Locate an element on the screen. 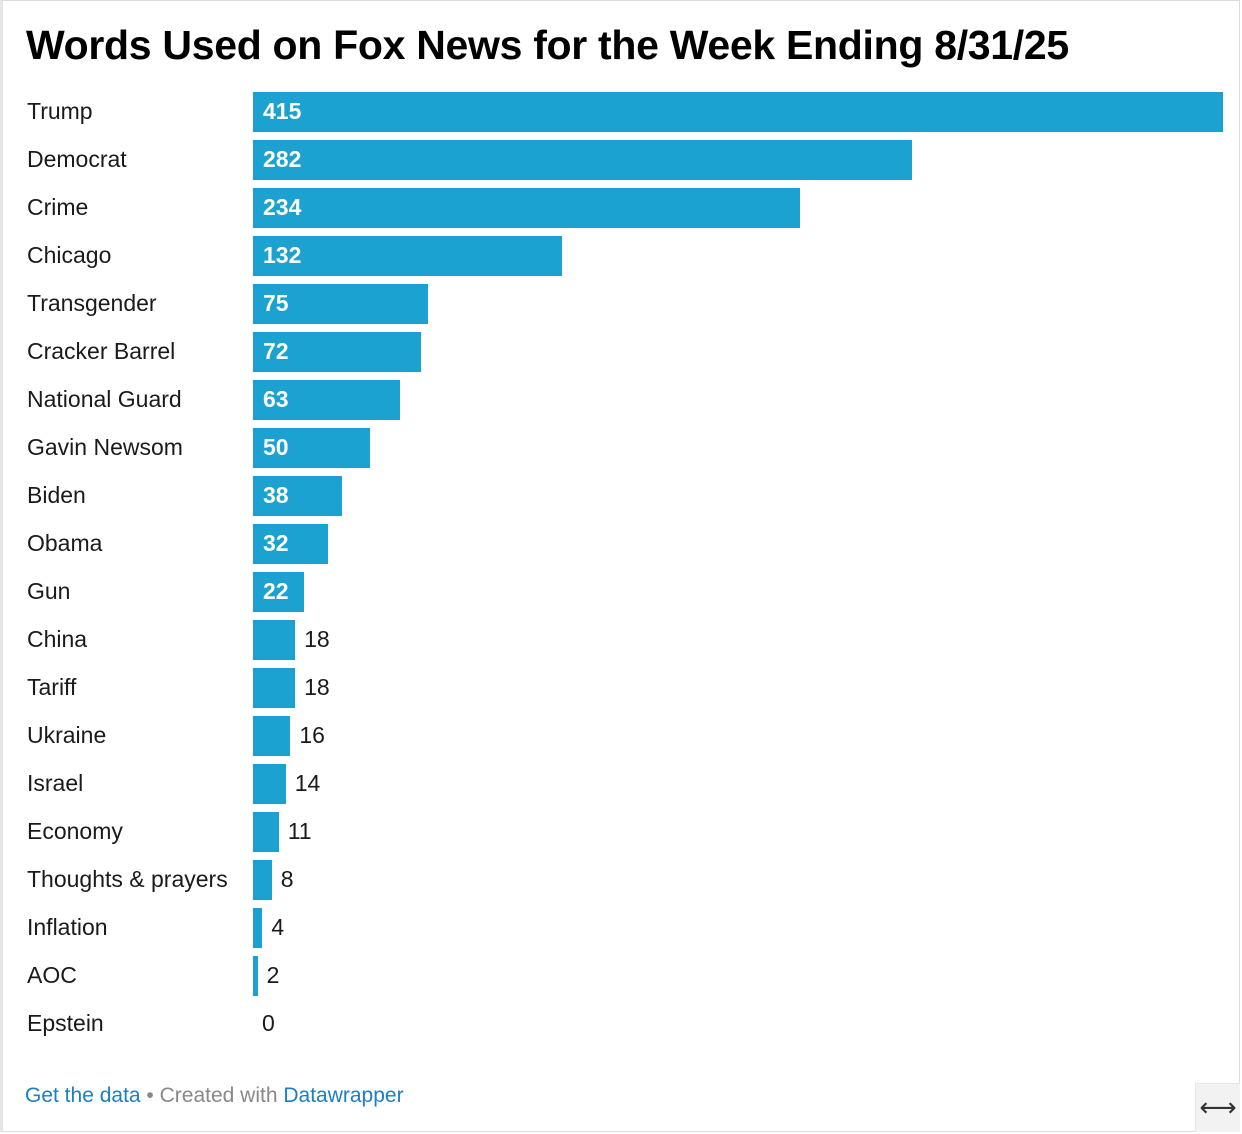  value-label: 132 is located at coordinates (282, 255).